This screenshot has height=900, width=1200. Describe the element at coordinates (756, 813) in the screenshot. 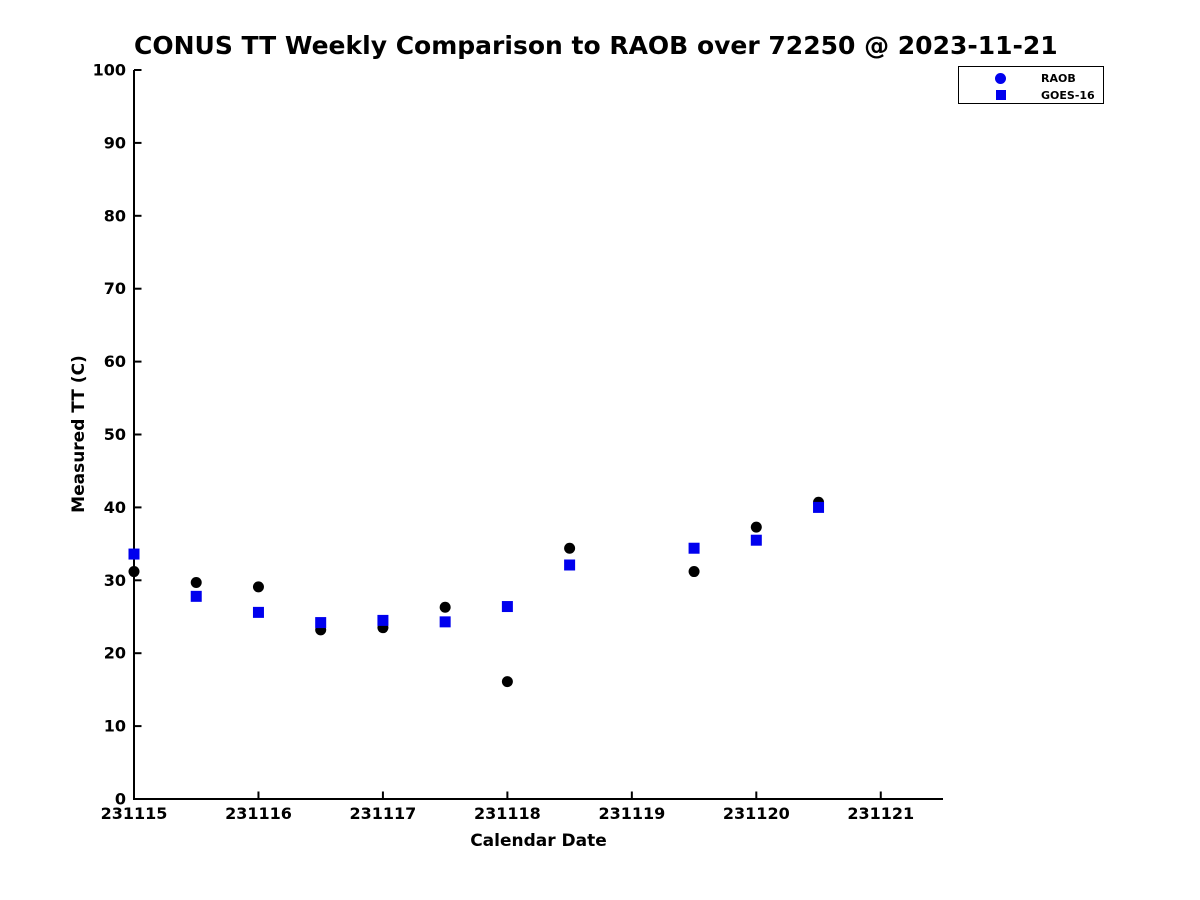

I see `x-tick-label: 231120` at that location.